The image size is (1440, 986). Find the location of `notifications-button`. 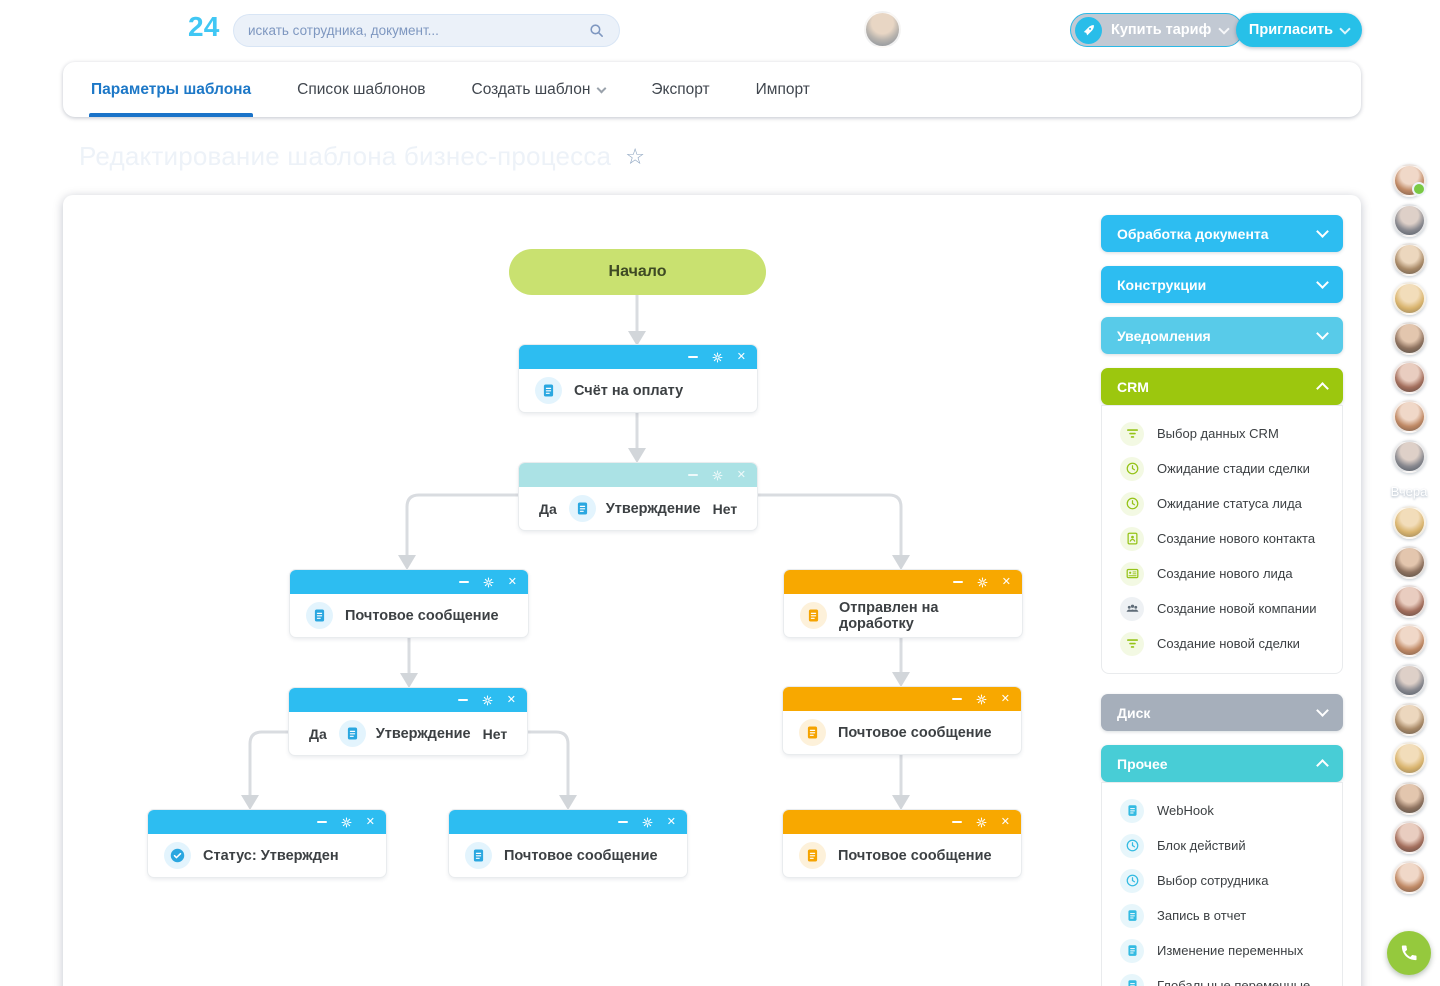

notifications-button is located at coordinates (1409, 76).